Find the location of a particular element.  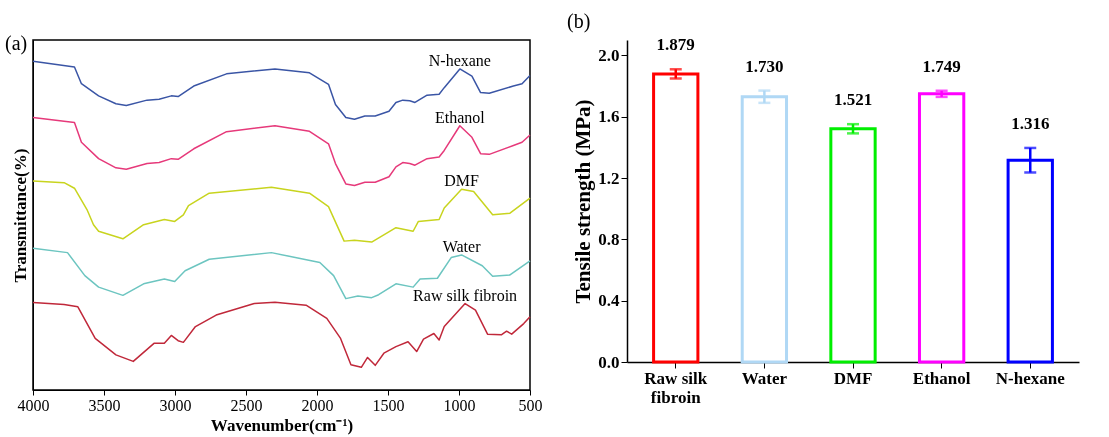

x-tick-label: Raw silk fibroin is located at coordinates (676, 387).